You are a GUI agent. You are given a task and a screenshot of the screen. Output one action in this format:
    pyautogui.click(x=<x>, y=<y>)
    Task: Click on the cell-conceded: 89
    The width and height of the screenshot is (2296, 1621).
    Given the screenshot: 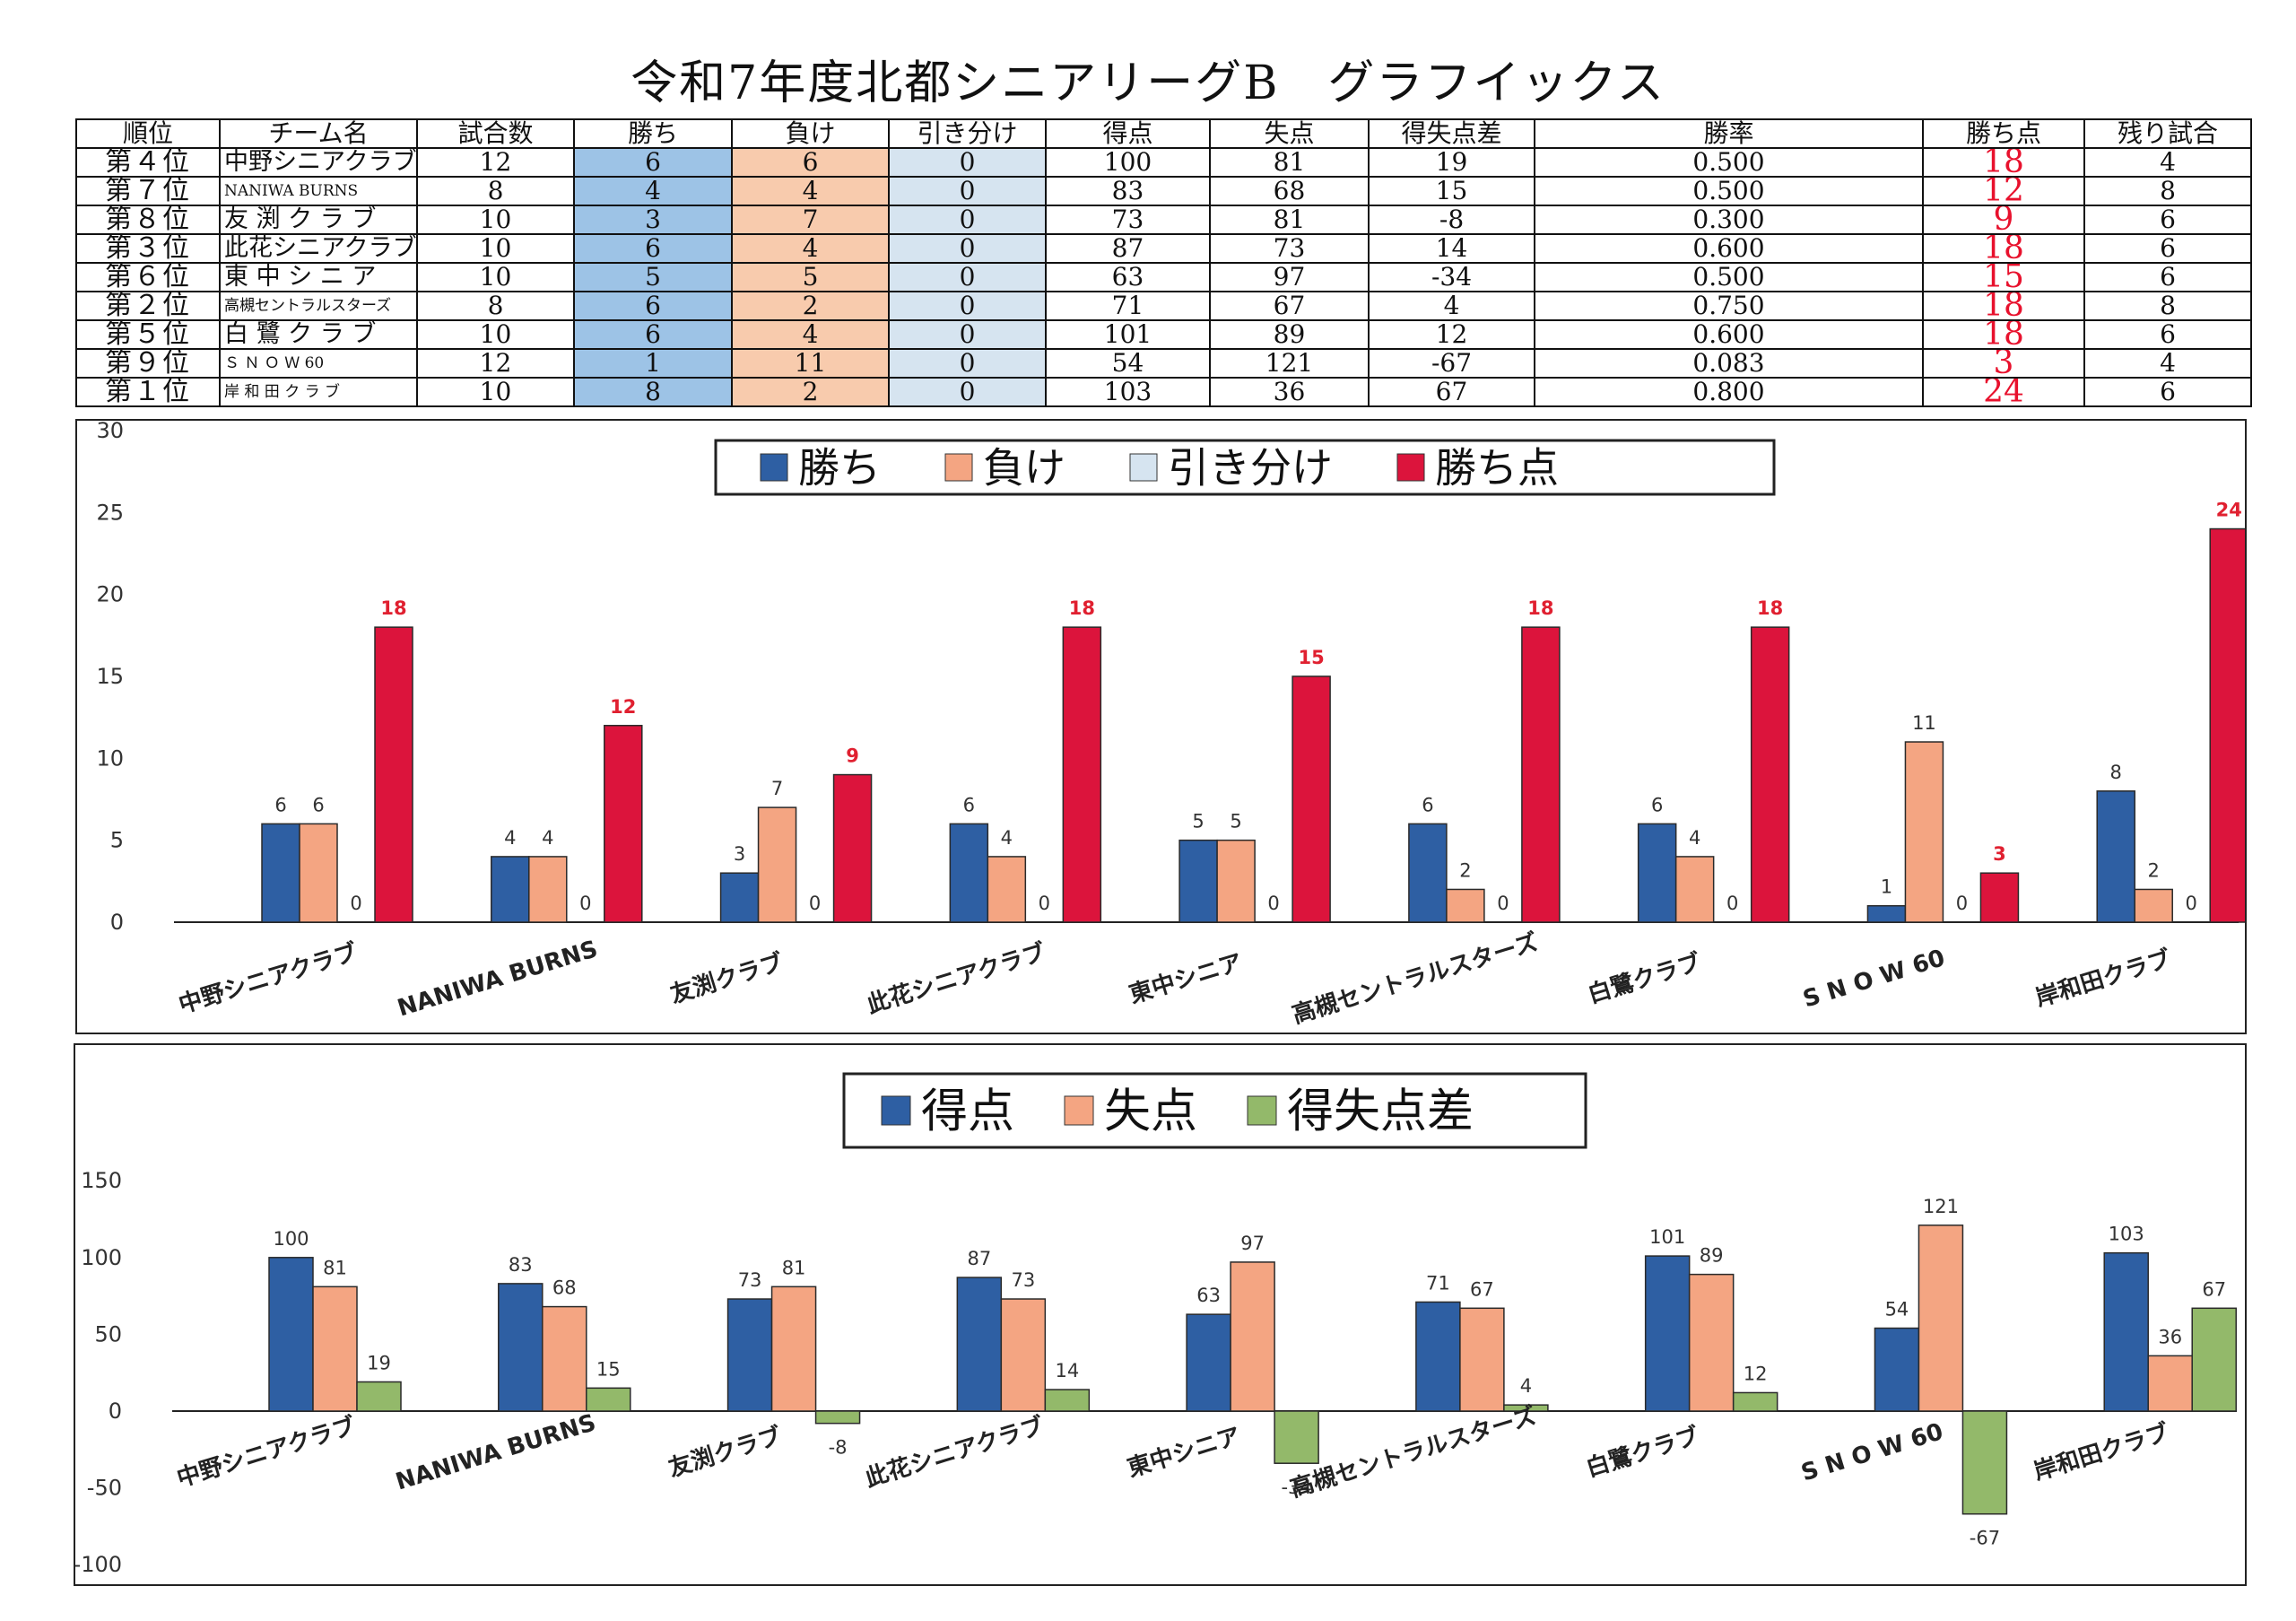 What is the action you would take?
    pyautogui.click(x=1289, y=334)
    